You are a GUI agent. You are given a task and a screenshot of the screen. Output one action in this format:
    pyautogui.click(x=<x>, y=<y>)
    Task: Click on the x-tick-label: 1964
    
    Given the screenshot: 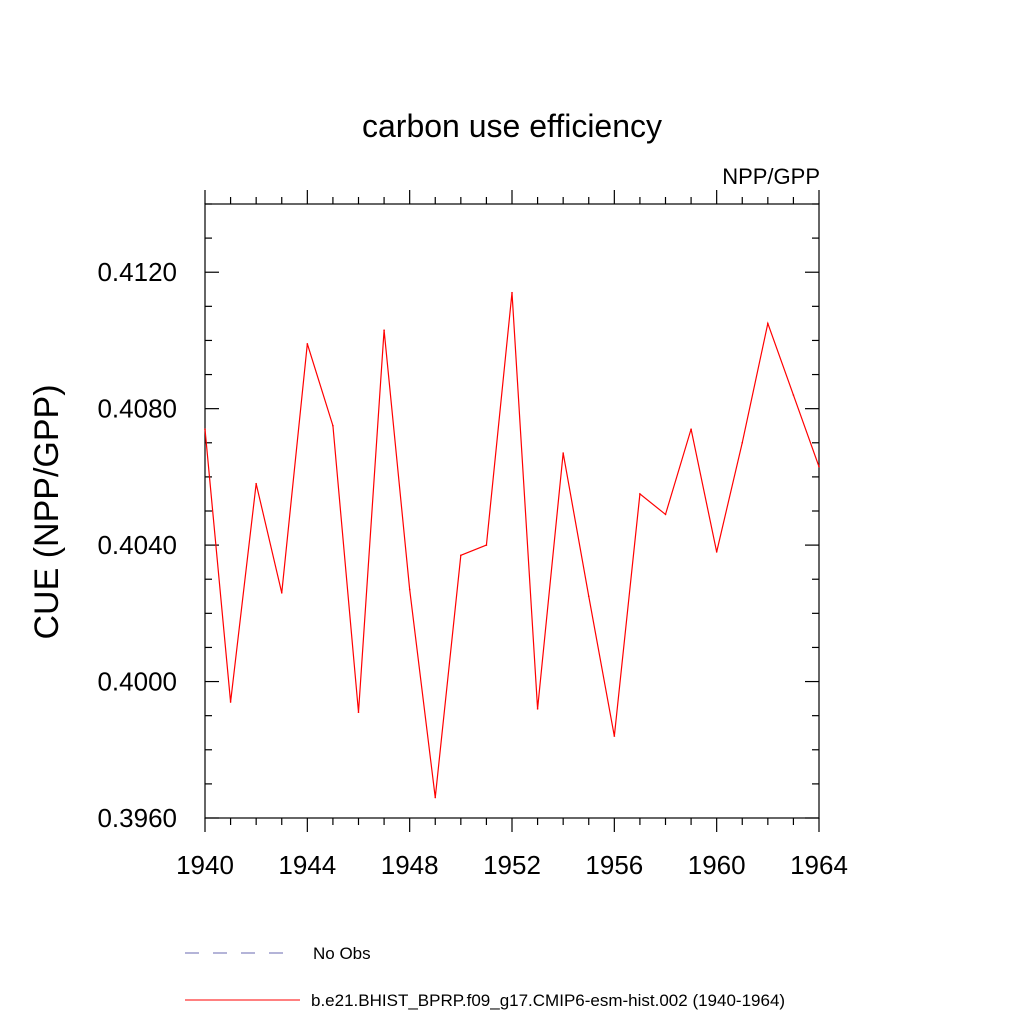 What is the action you would take?
    pyautogui.click(x=819, y=865)
    